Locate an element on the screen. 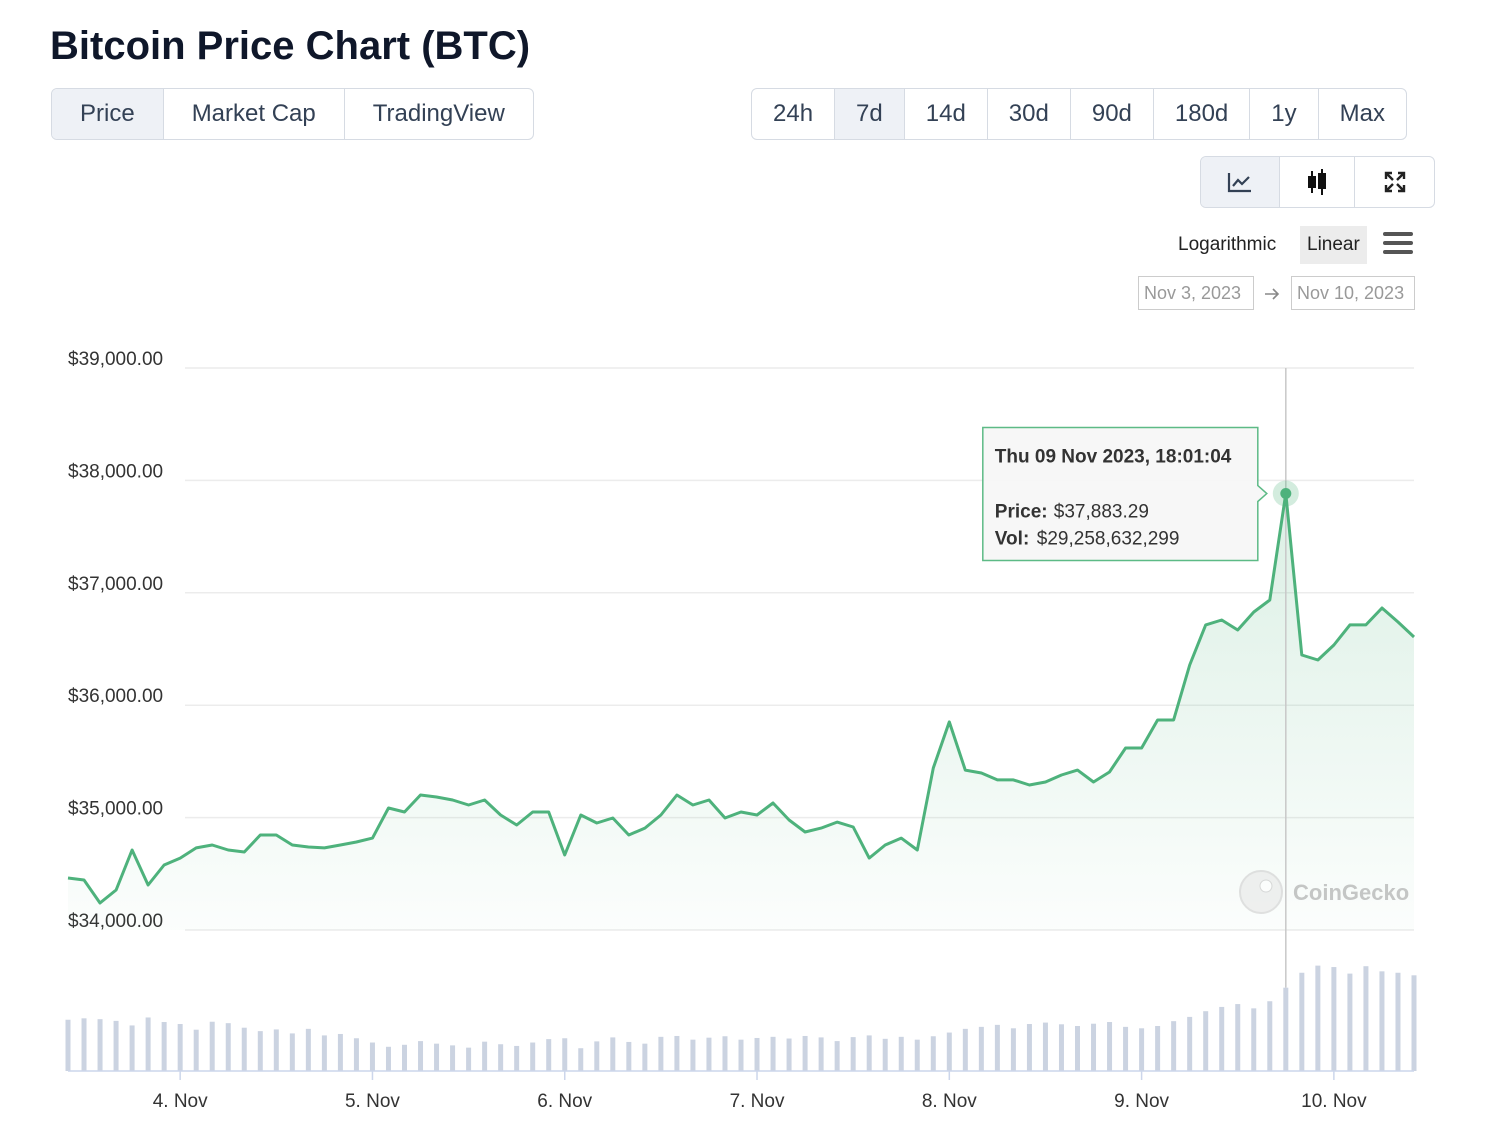  x-tick-label: 10. Nov is located at coordinates (1334, 1101).